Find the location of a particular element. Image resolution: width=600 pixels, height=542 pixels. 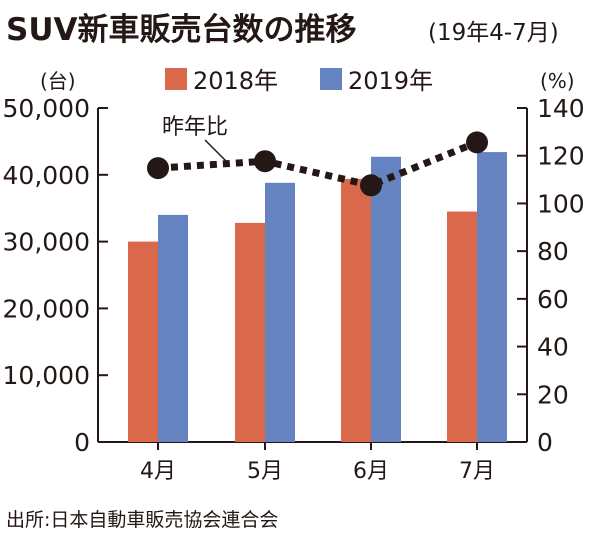

bar-2018年-6月 is located at coordinates (356, 310).